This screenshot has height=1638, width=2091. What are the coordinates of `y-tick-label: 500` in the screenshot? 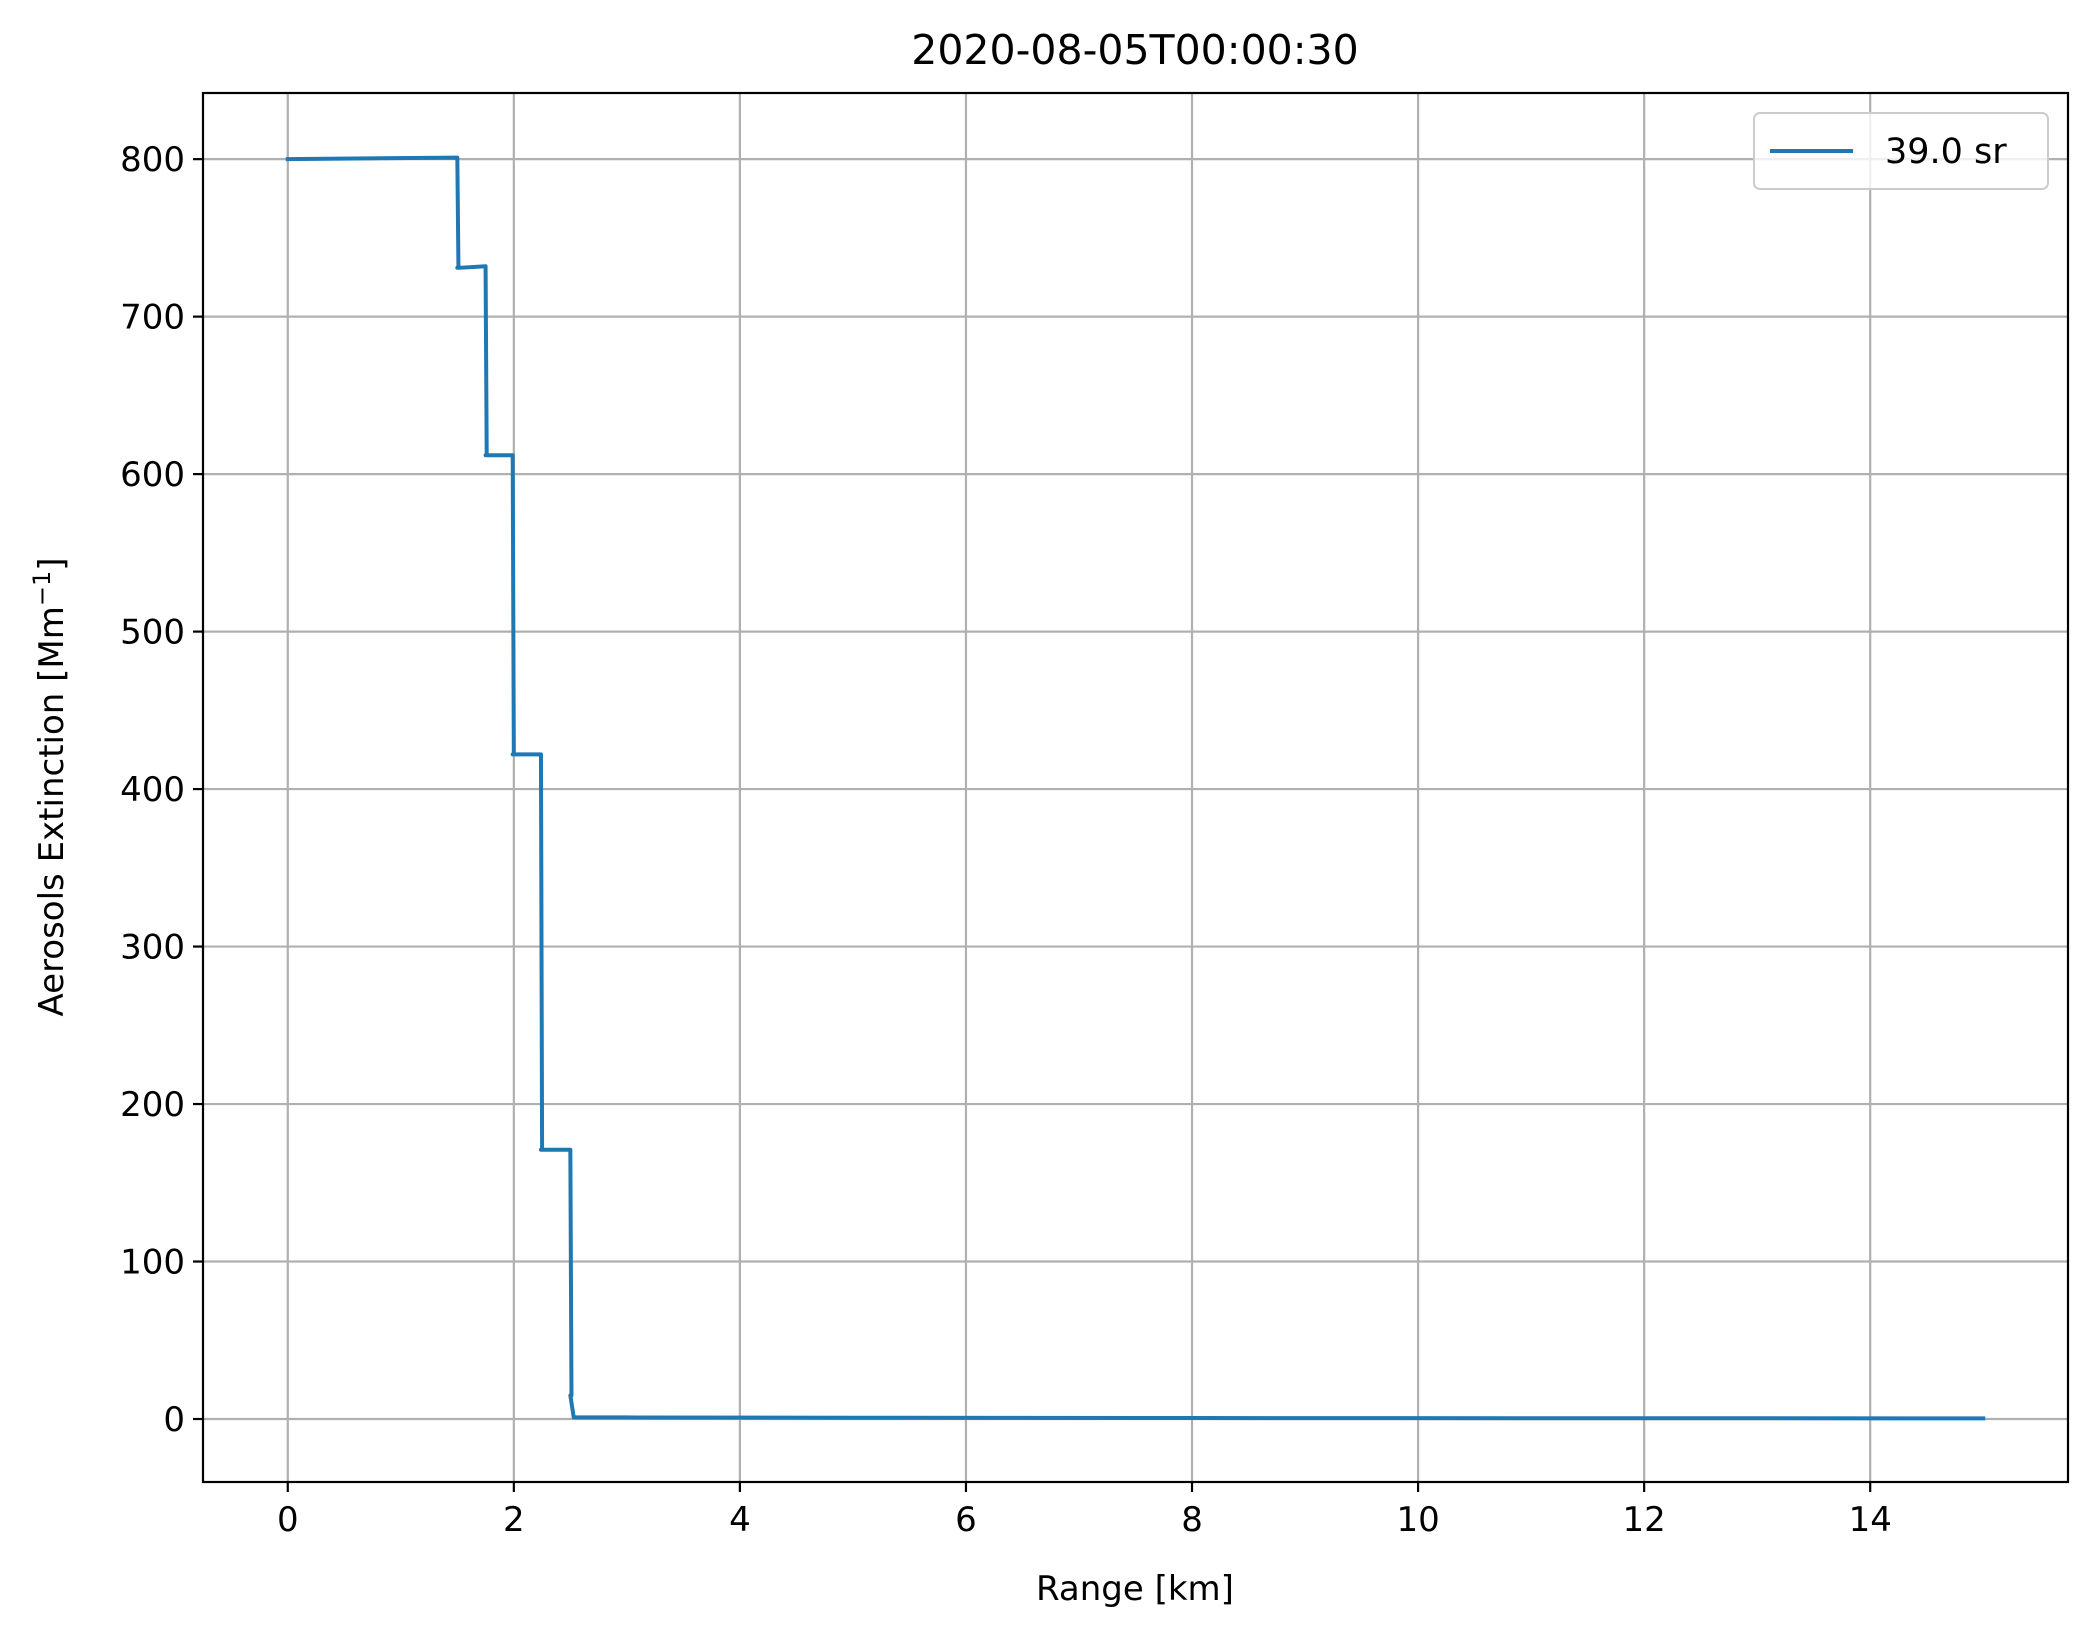 It's located at (152, 633).